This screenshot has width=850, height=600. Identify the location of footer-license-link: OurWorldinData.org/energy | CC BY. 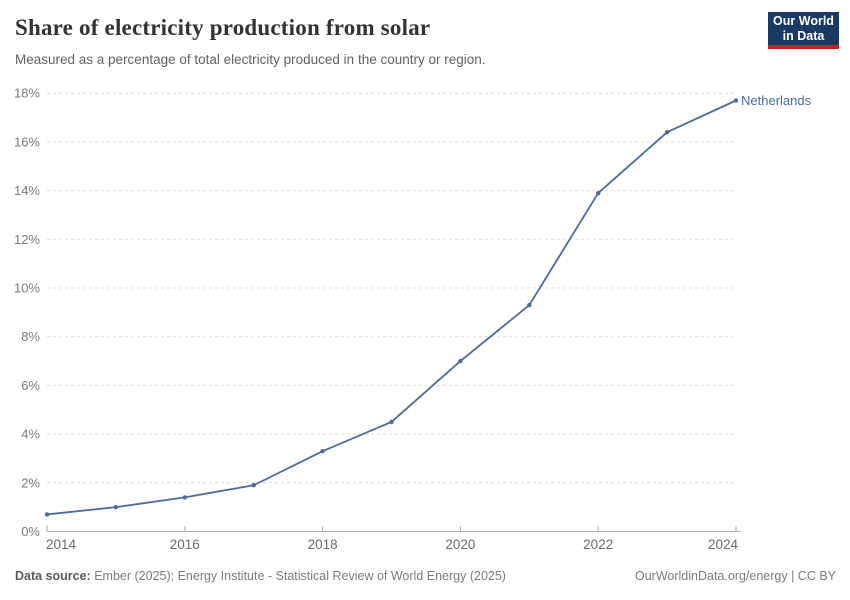
(735, 576).